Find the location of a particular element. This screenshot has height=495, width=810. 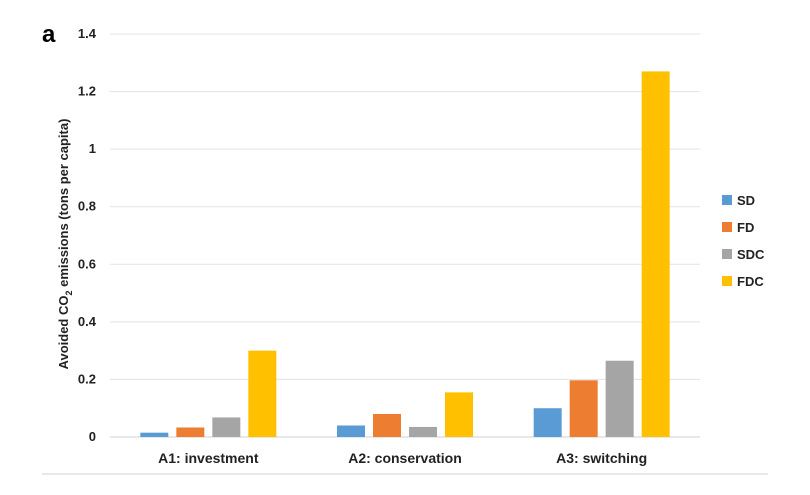

y-axis-label-subscript: 2 is located at coordinates (69, 293).